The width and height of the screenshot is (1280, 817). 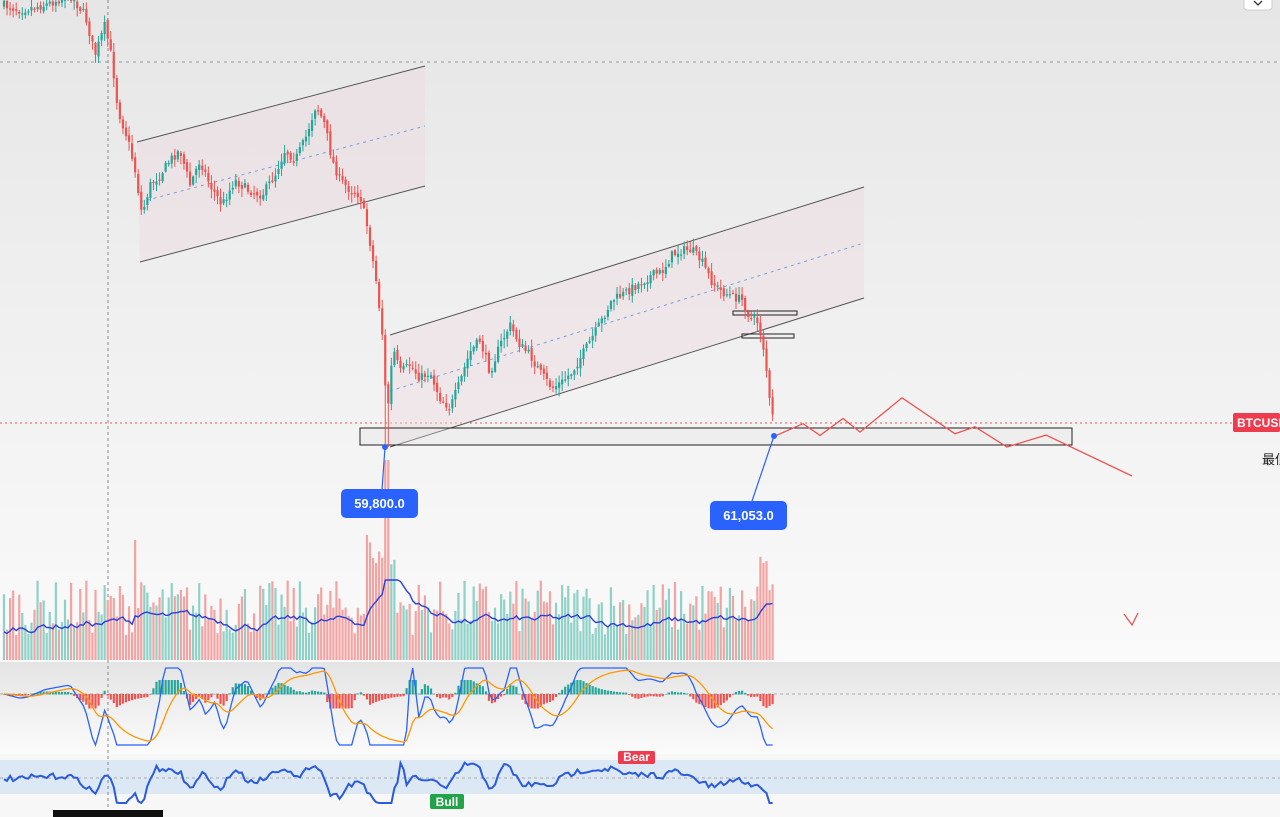 What do you see at coordinates (748, 481) in the screenshot?
I see `low-right-callout: 61,053.0` at bounding box center [748, 481].